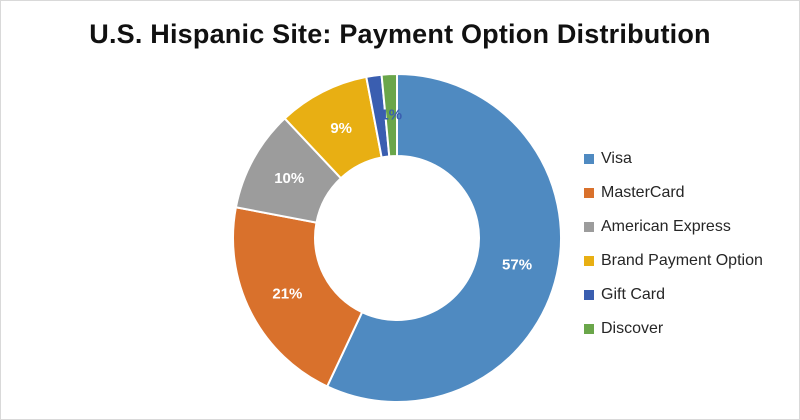 The height and width of the screenshot is (420, 800). What do you see at coordinates (643, 192) in the screenshot?
I see `legend-label: MasterCard` at bounding box center [643, 192].